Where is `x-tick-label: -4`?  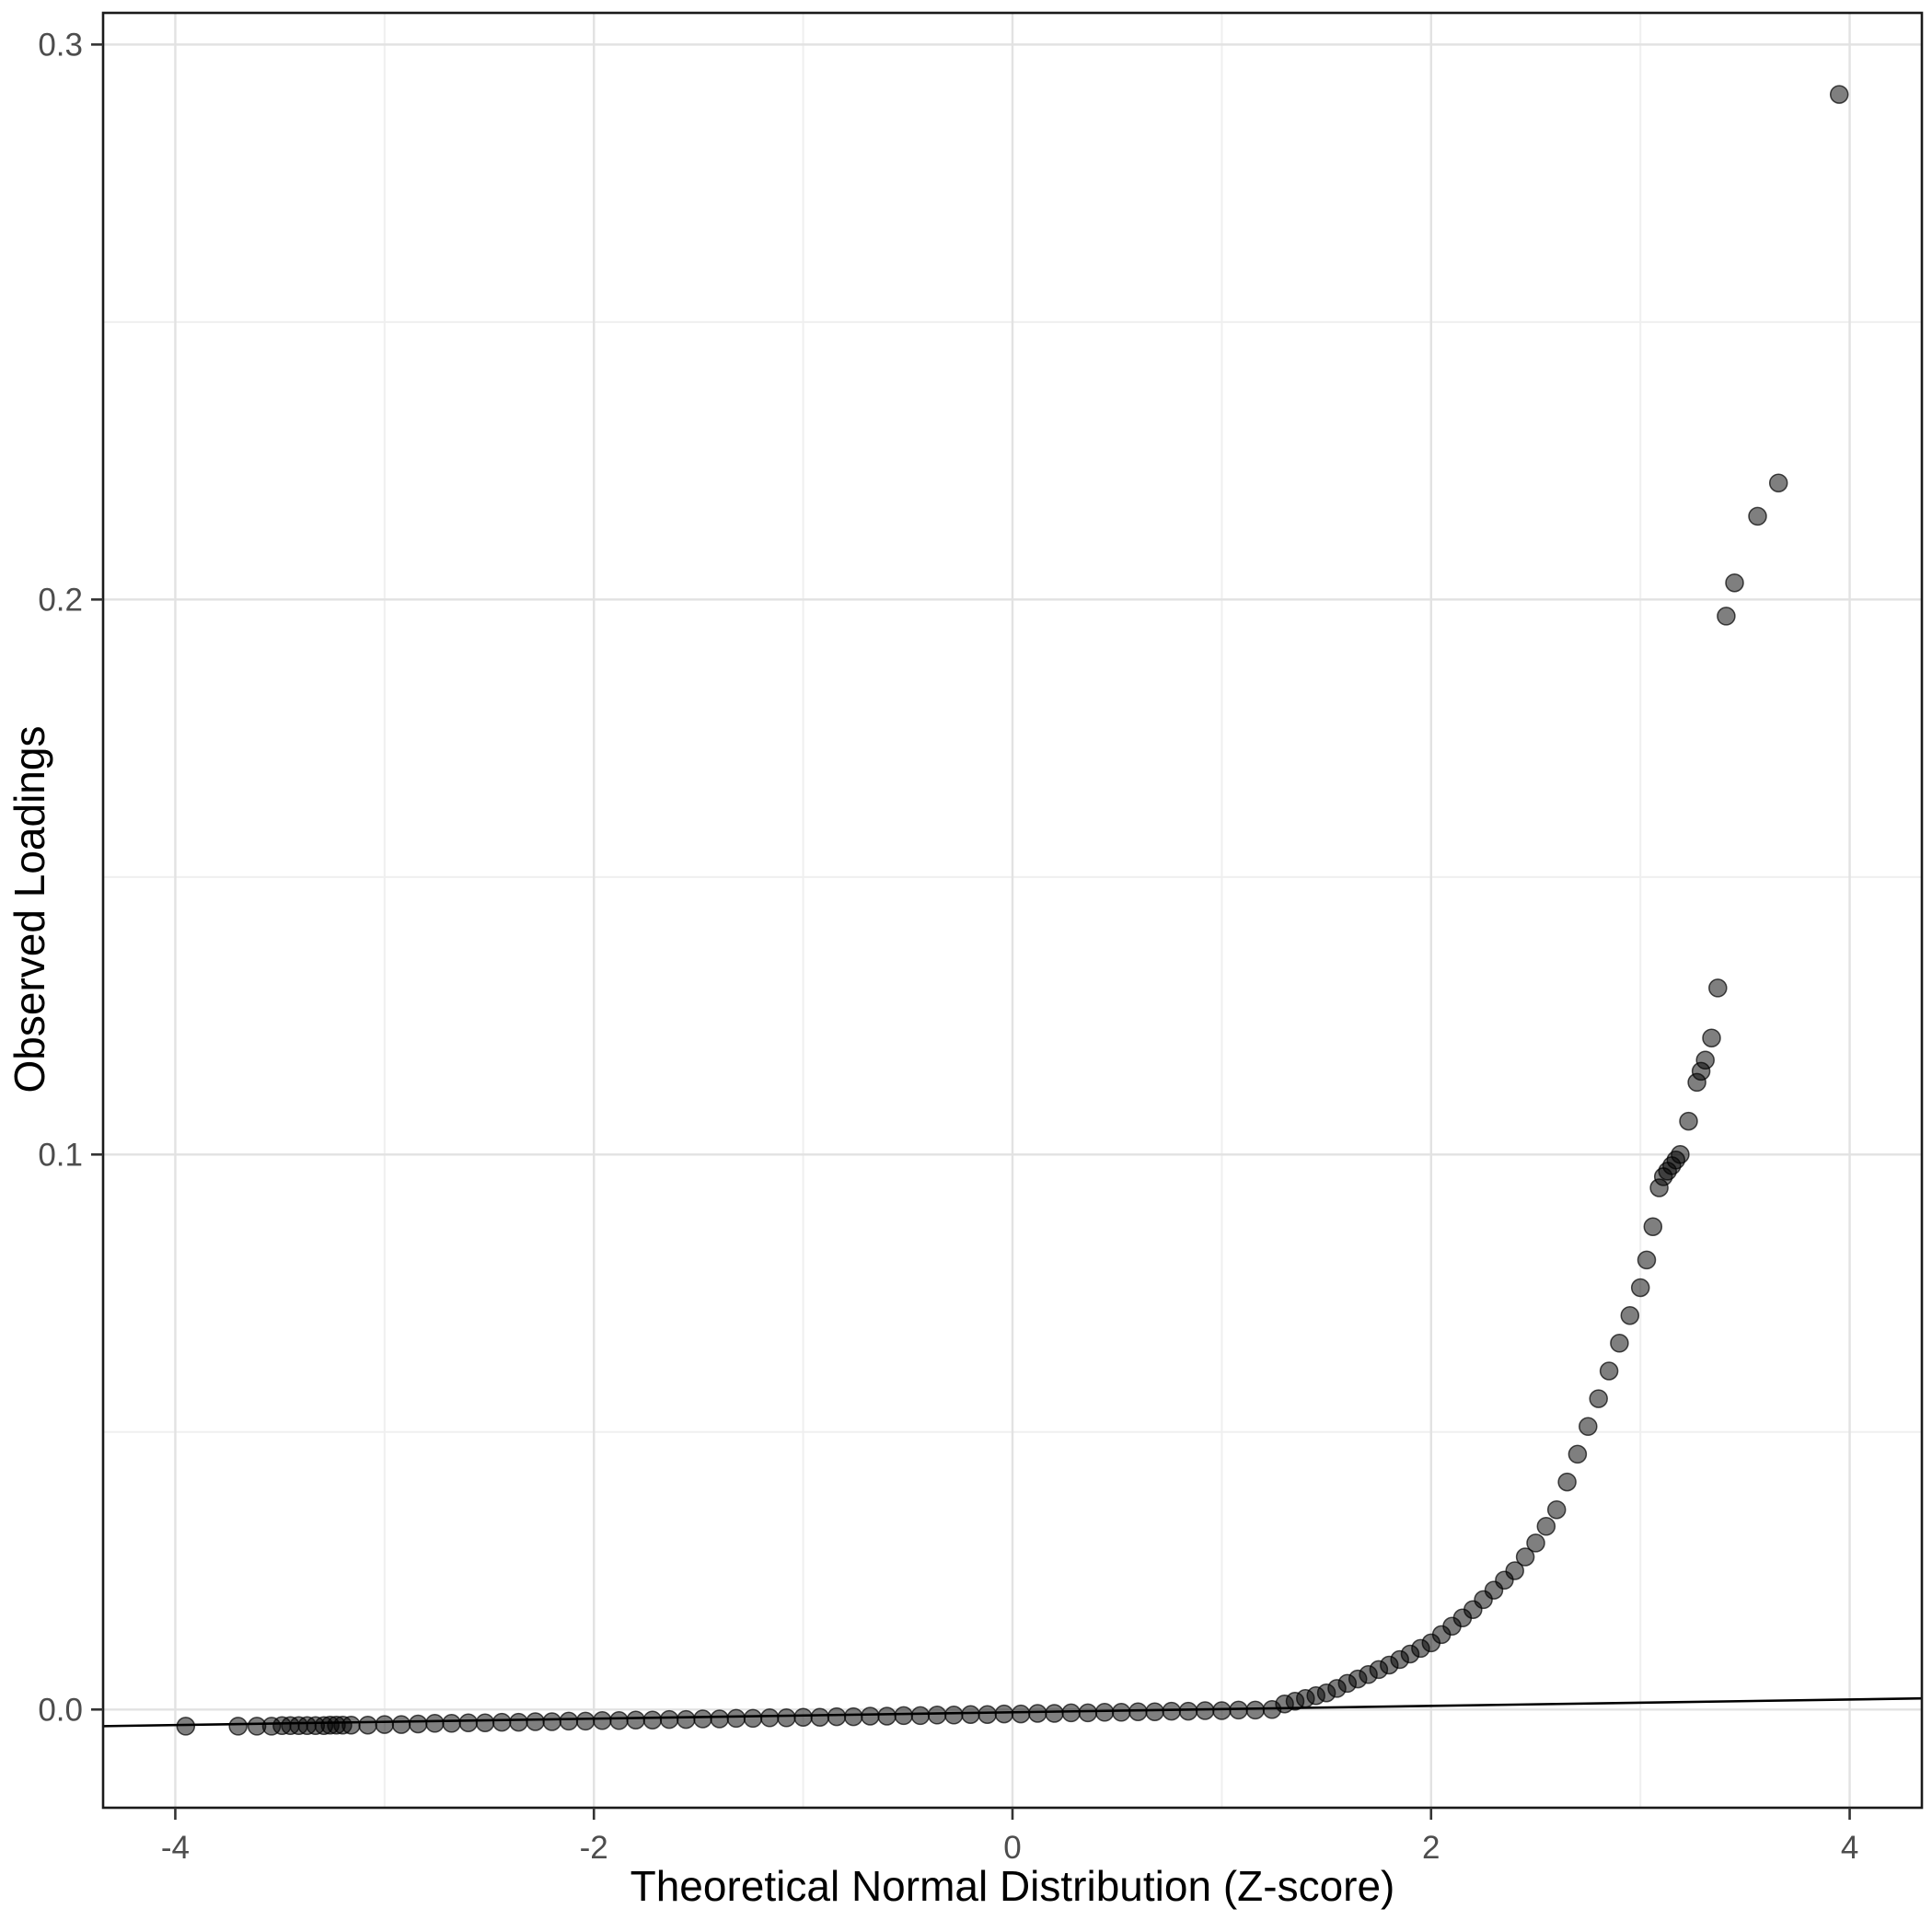 x-tick-label: -4 is located at coordinates (176, 1848).